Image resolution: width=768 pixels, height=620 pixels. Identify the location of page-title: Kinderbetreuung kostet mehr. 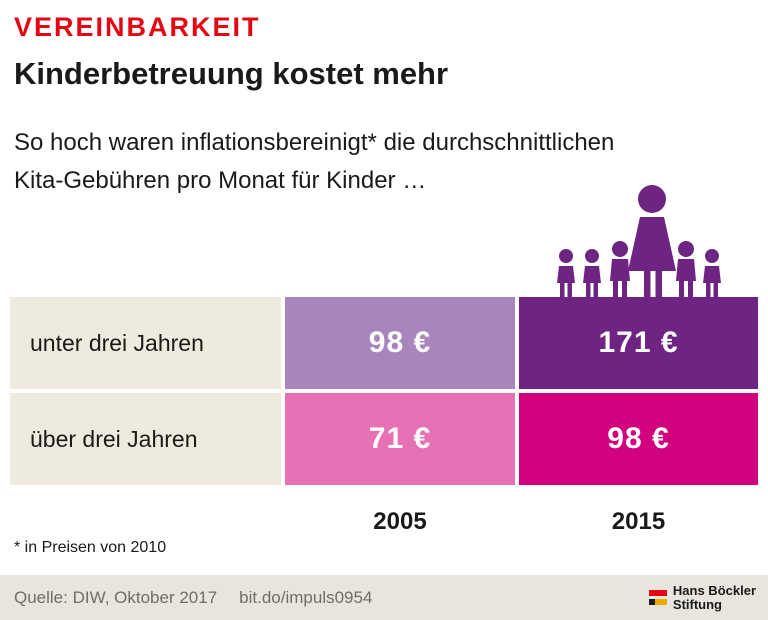
(231, 73).